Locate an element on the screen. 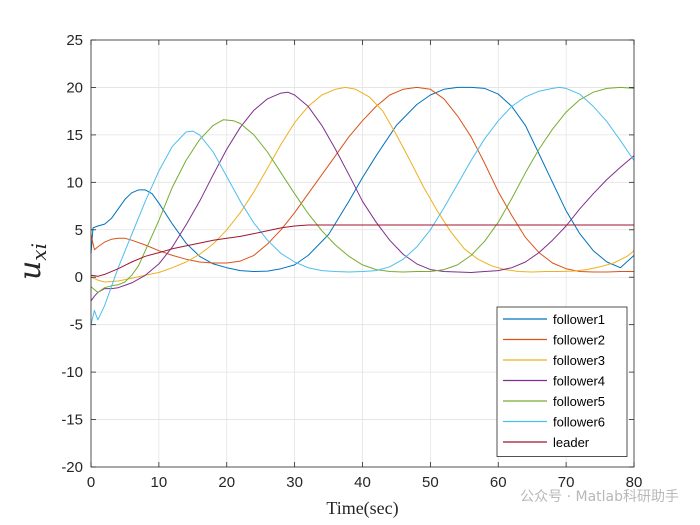  y-tick-label: -15 is located at coordinates (72, 420).